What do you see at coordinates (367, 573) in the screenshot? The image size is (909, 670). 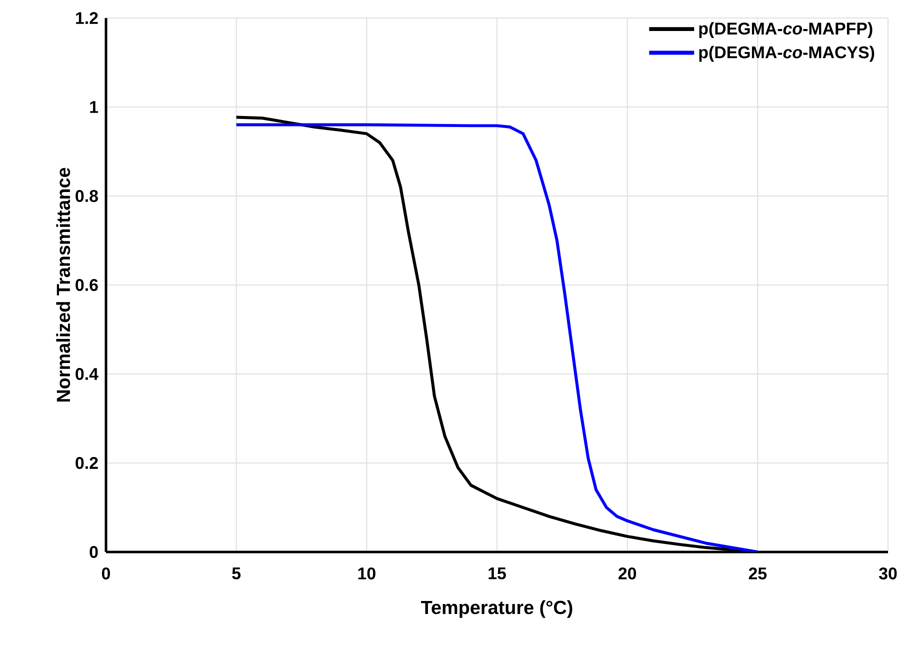 I see `x-tick-label: 10` at bounding box center [367, 573].